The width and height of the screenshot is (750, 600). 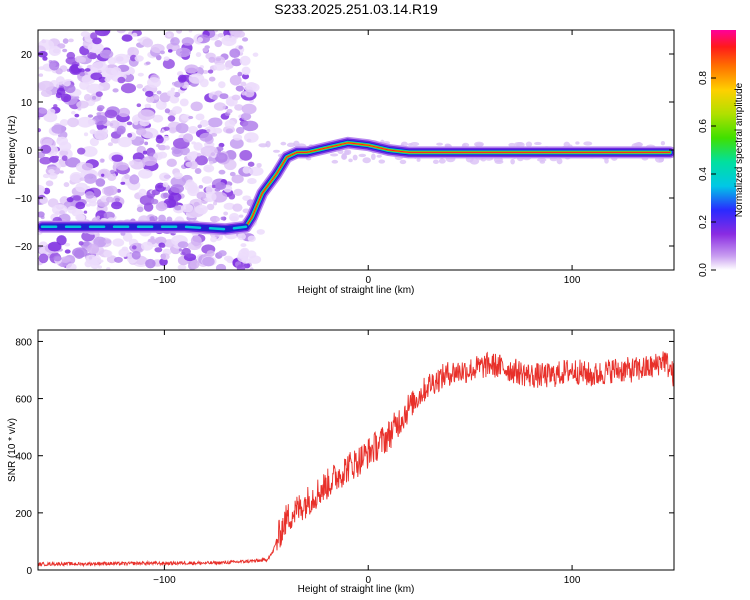 I want to click on x-tick-label: 0, so click(x=368, y=580).